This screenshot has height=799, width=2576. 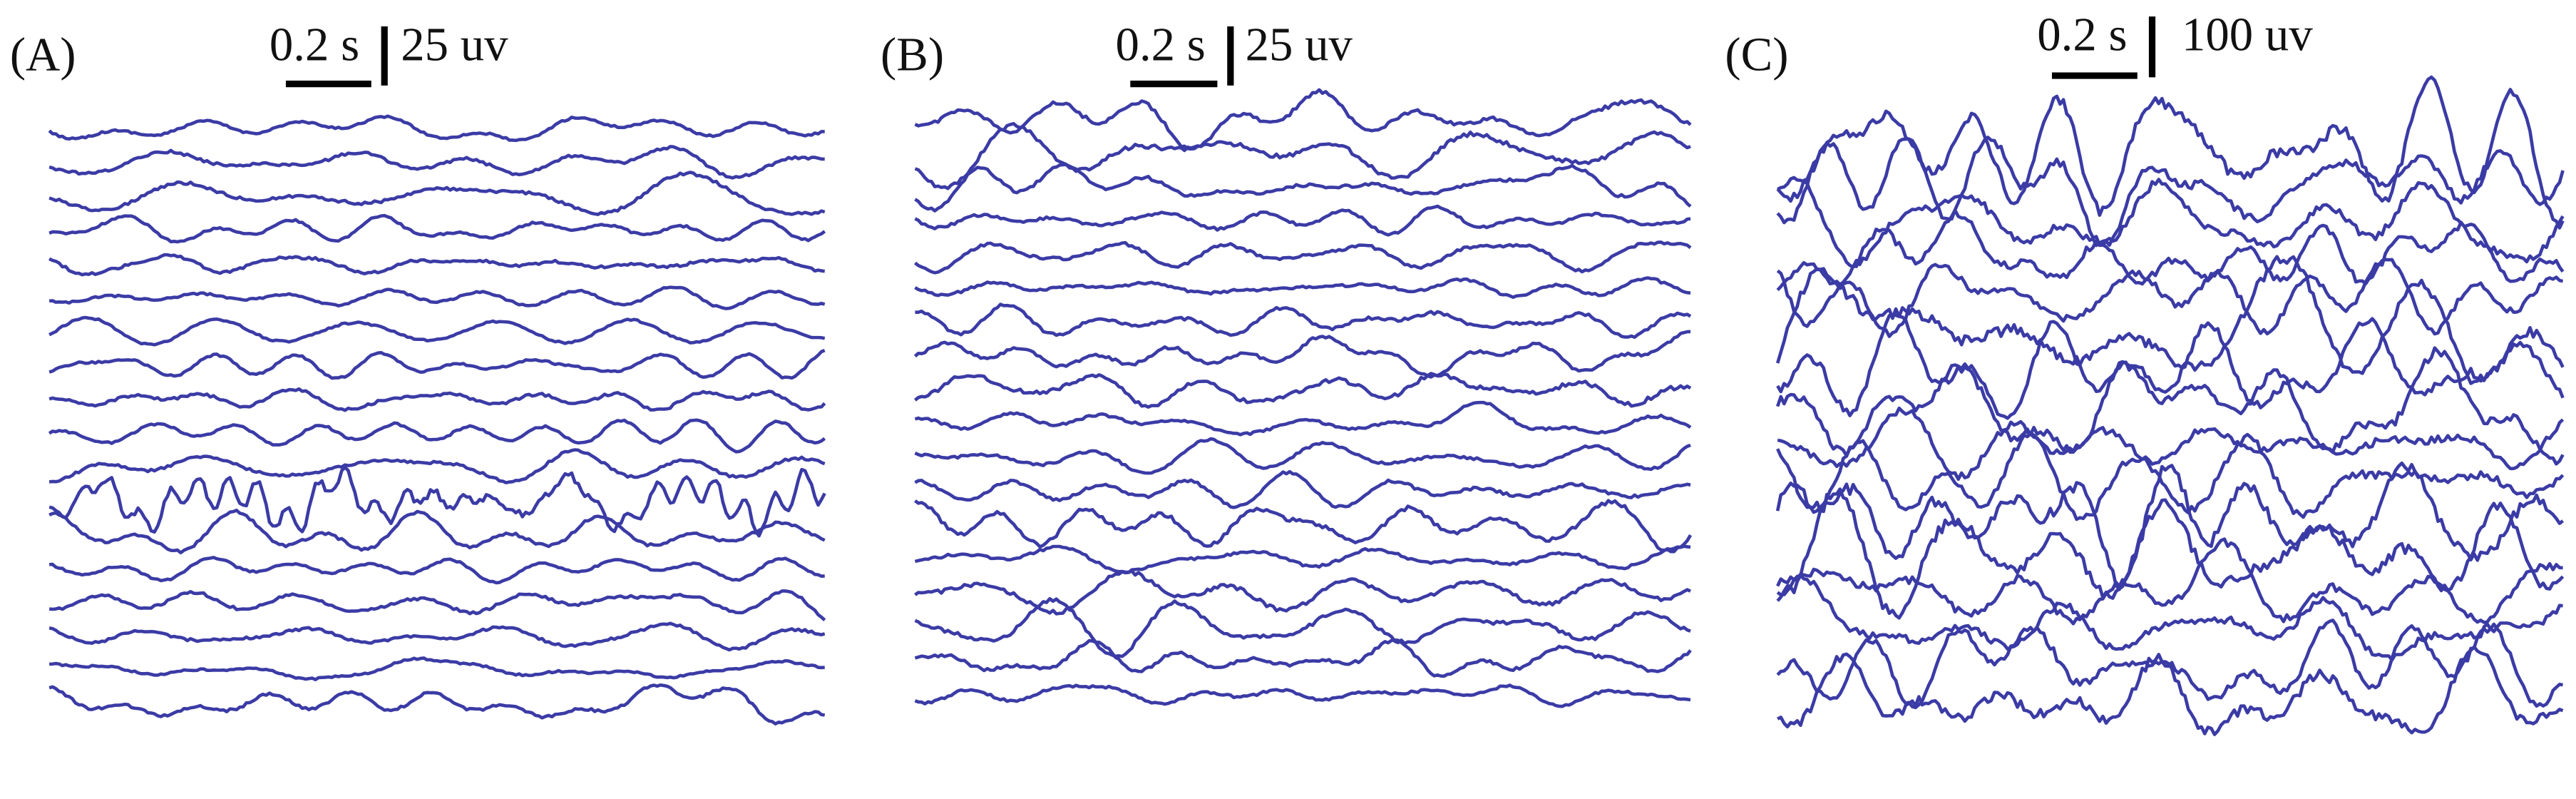 I want to click on panel-b: (B) 0.2 s 25 uv, so click(x=1117, y=53).